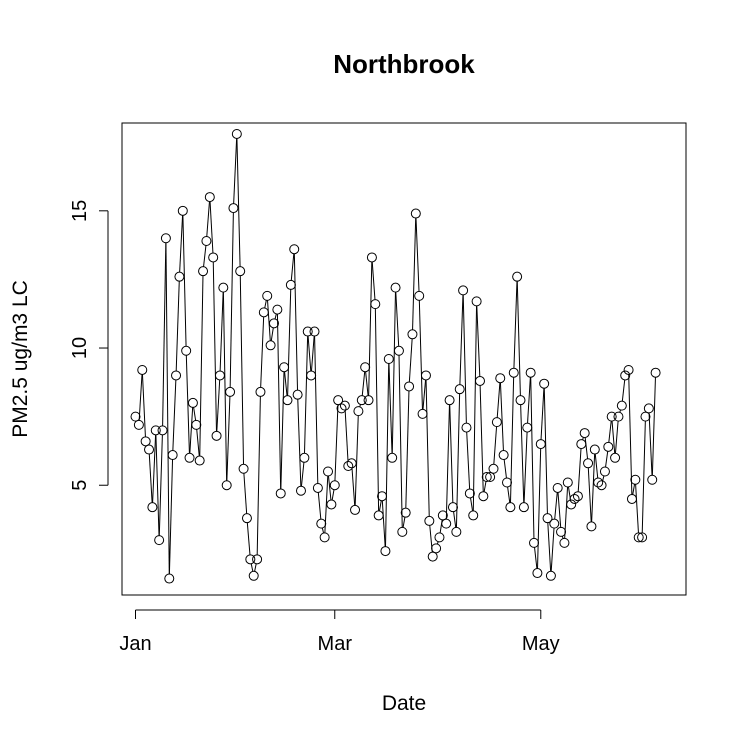 This screenshot has height=750, width=750. I want to click on x-tick-label: Mar, so click(335, 644).